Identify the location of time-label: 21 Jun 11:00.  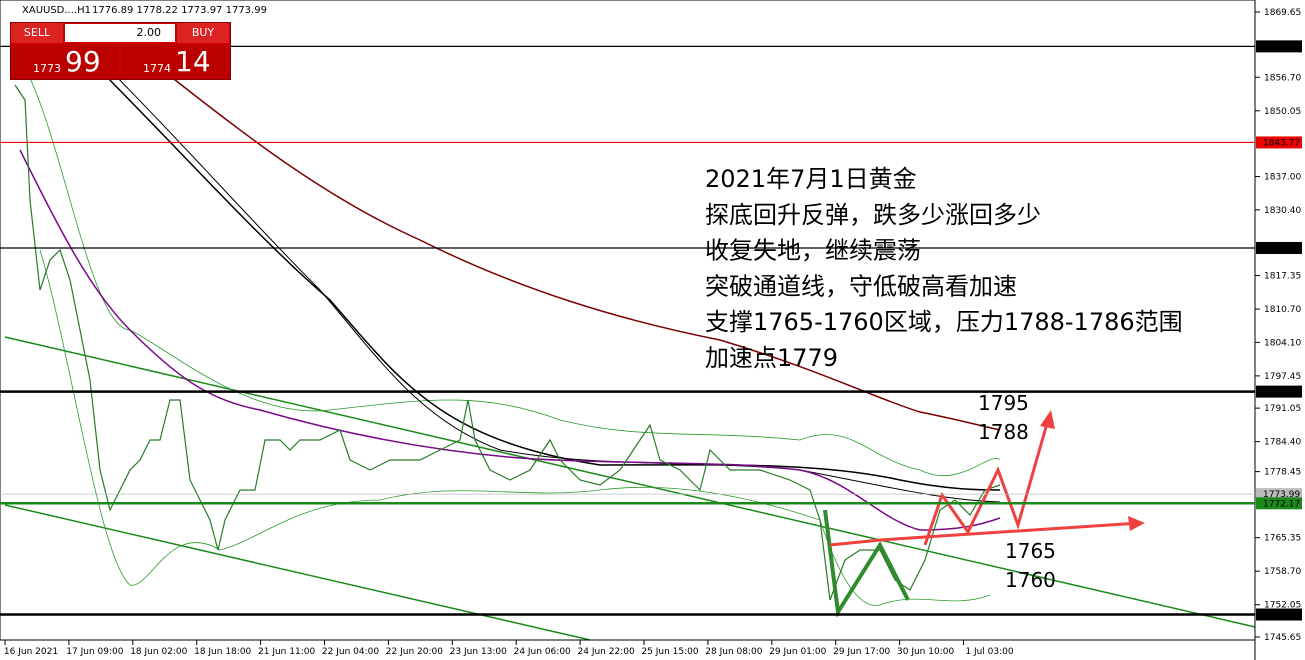
(286, 652).